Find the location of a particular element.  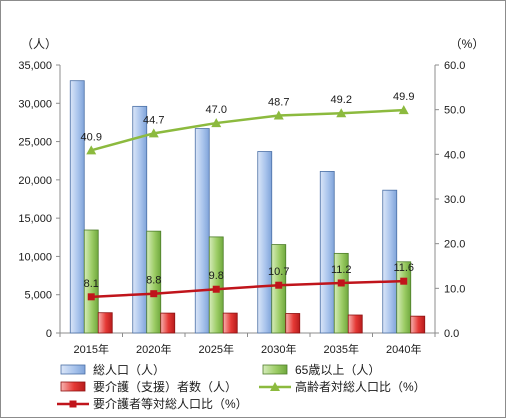

x-tick-label: 2040年 is located at coordinates (403, 349).